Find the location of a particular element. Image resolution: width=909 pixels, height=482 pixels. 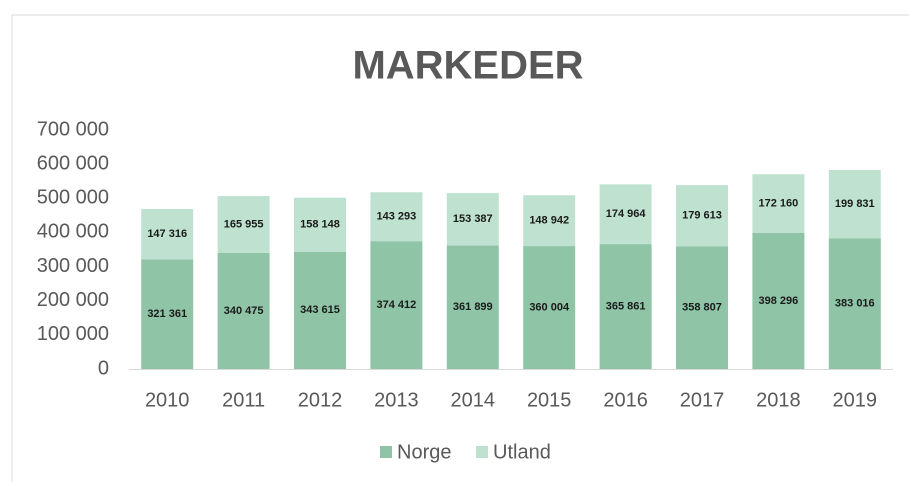

chart-title: MARKEDER is located at coordinates (467, 66).